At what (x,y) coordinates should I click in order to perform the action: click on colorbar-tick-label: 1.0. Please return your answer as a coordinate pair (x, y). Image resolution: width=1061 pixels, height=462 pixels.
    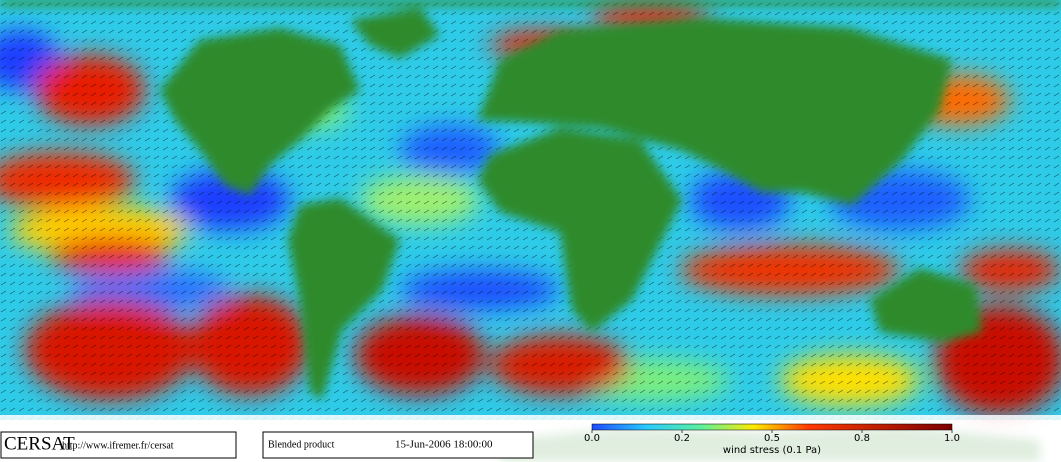
    Looking at the image, I should click on (952, 438).